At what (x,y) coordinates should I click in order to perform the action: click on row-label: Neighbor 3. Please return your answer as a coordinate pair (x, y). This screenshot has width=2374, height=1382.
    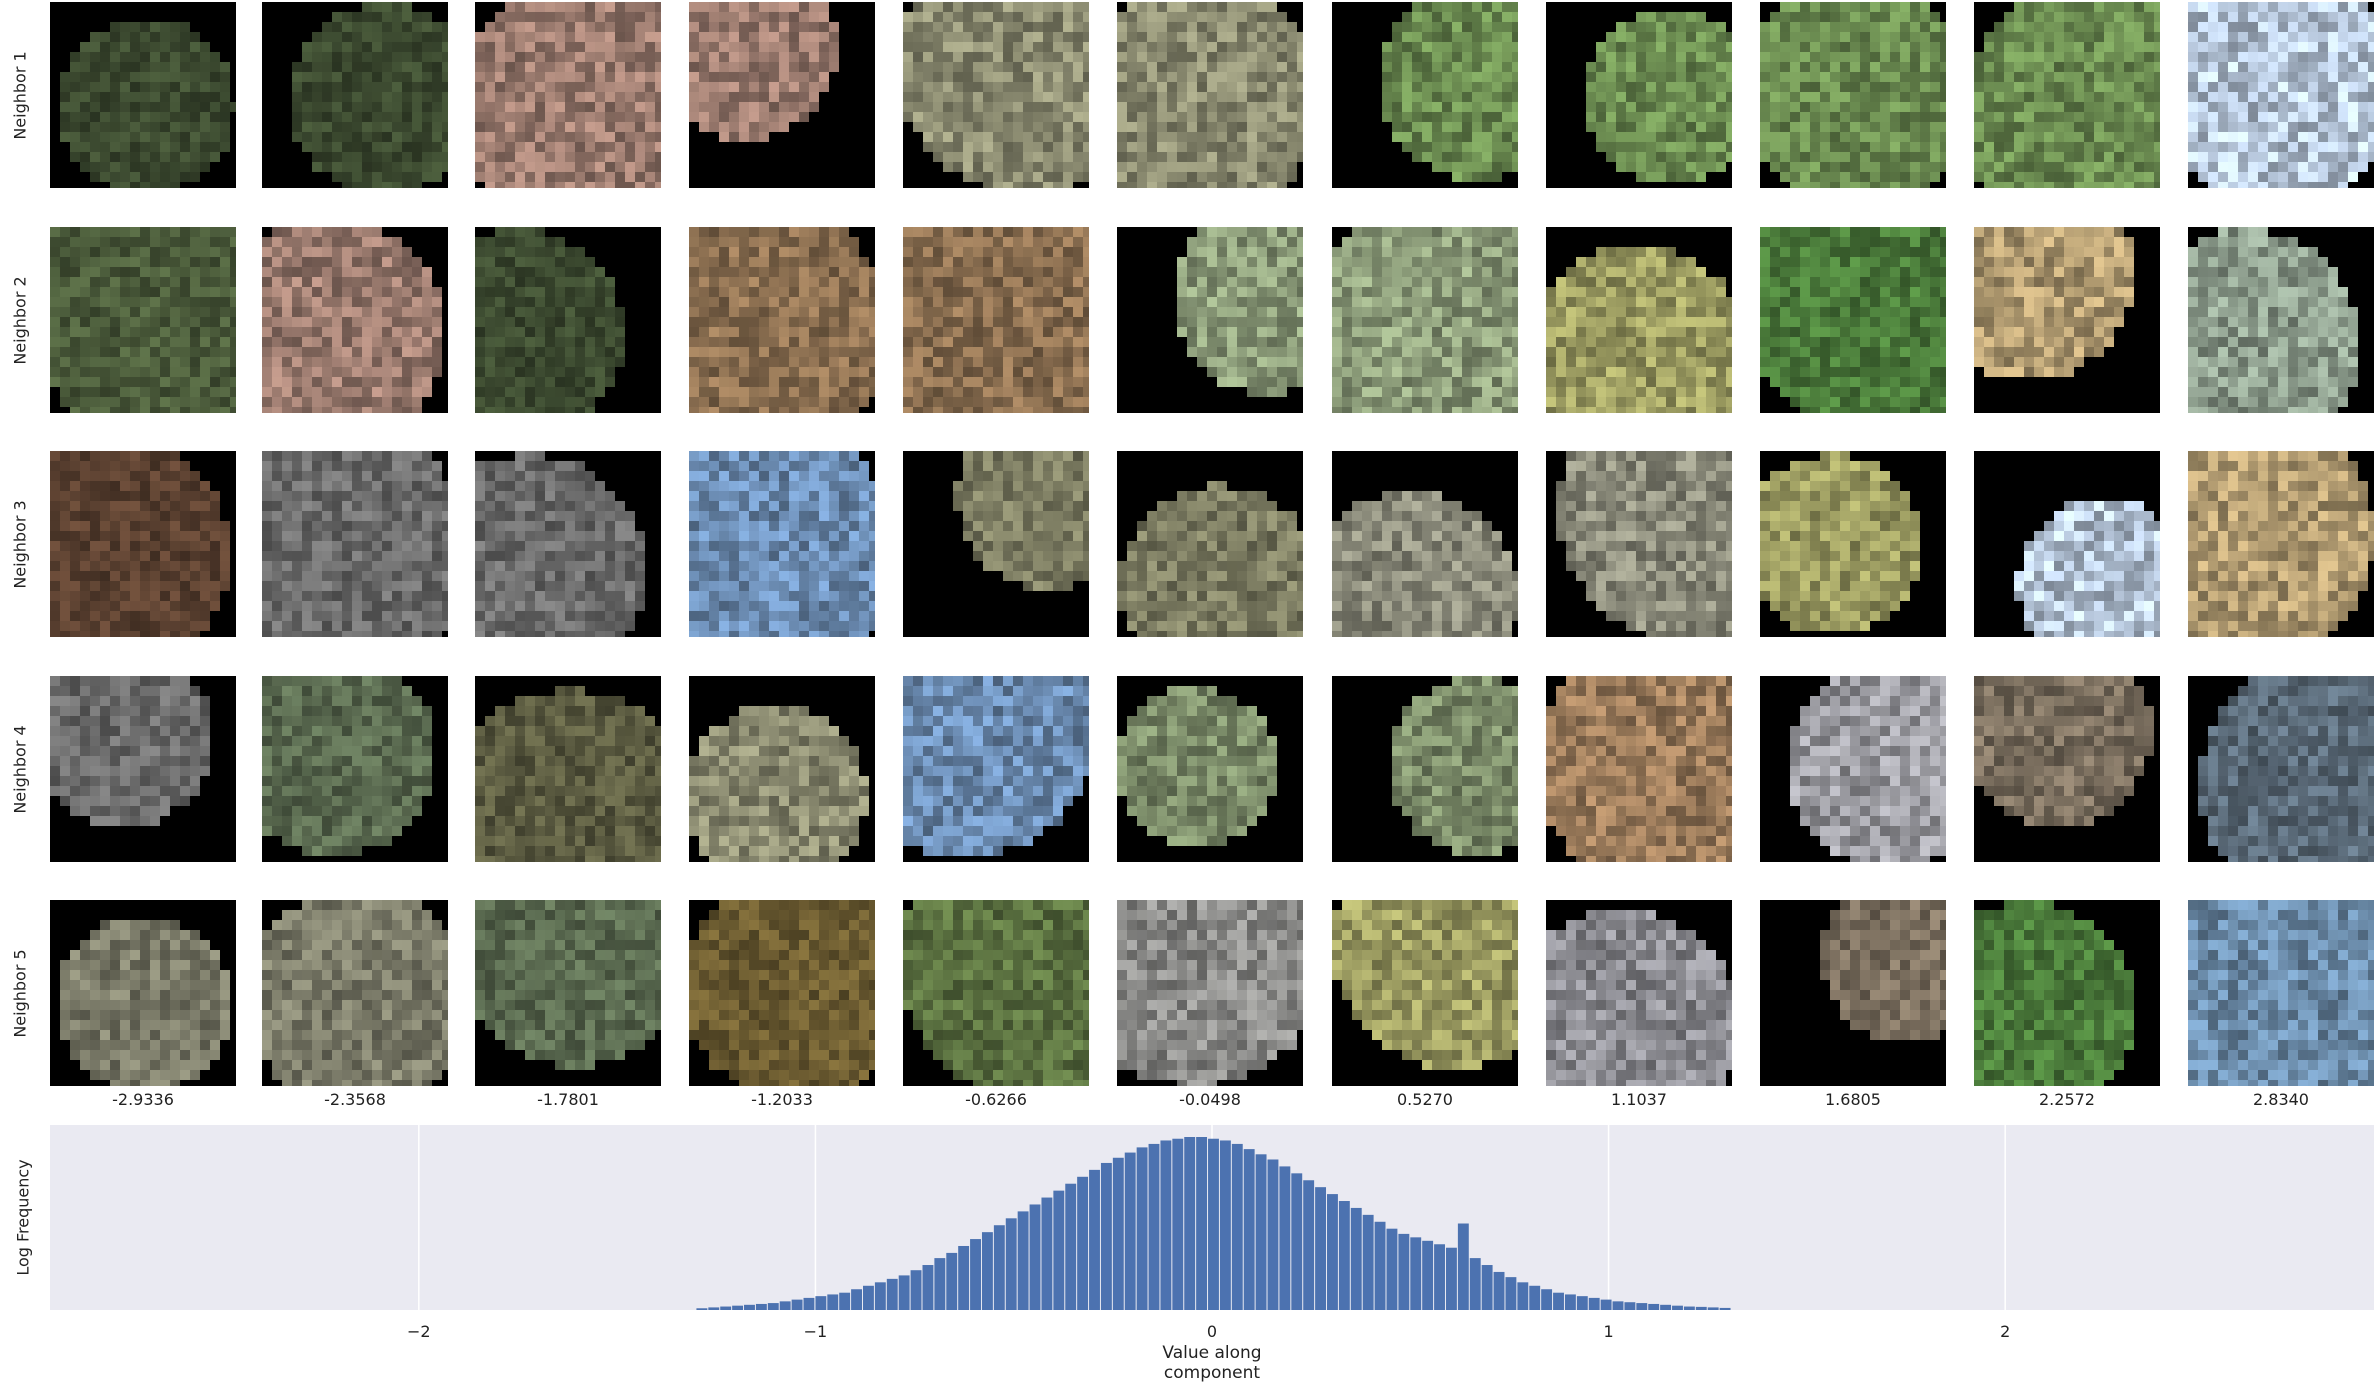
    Looking at the image, I should click on (20, 544).